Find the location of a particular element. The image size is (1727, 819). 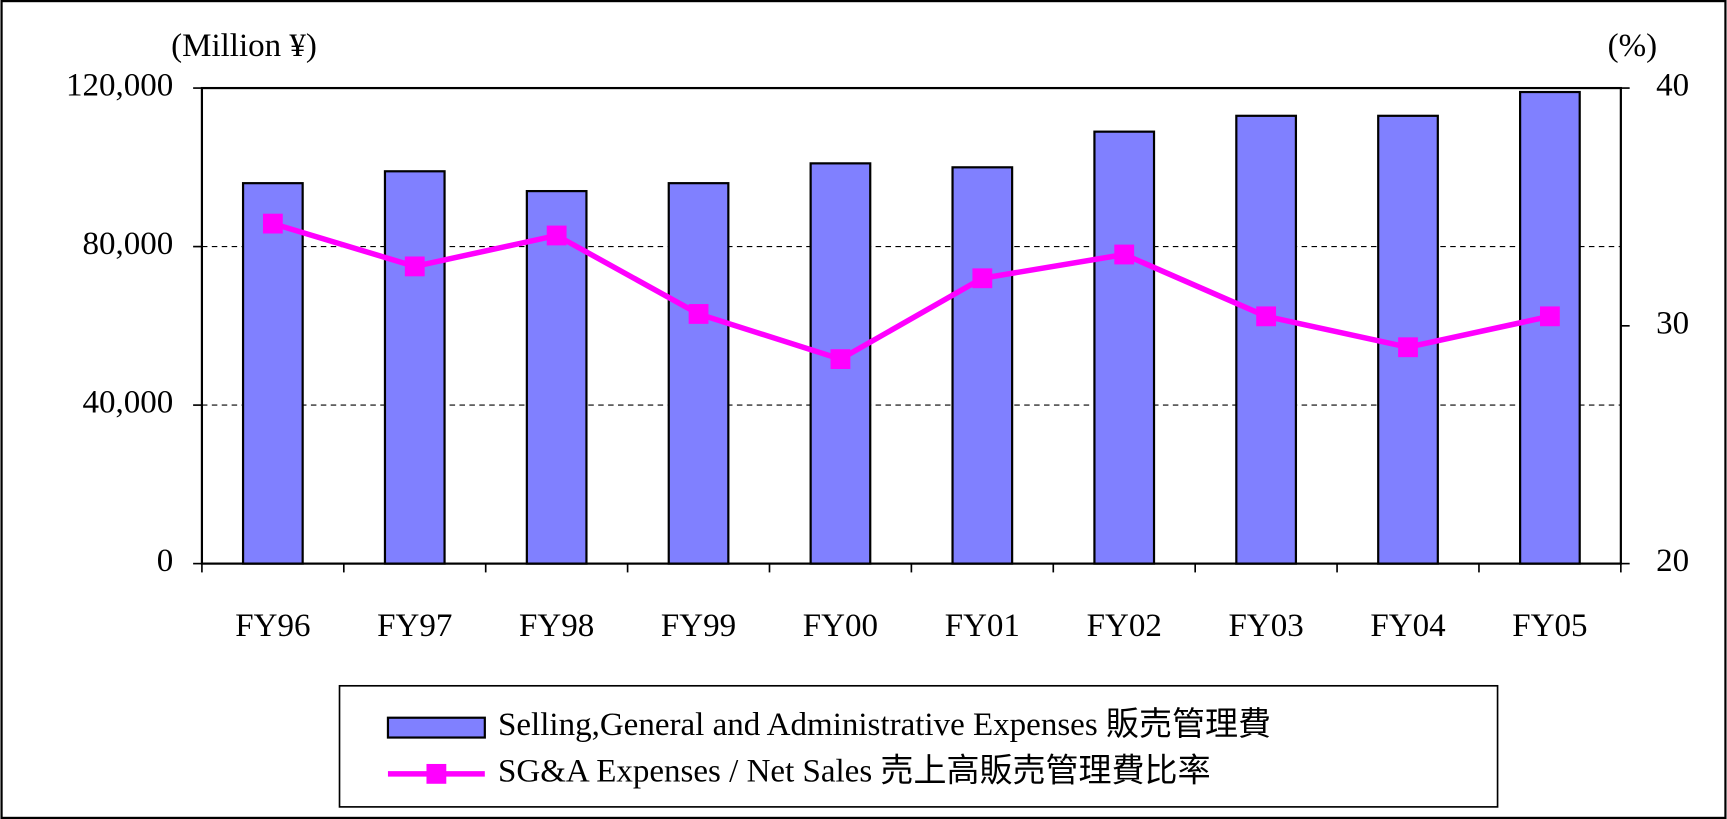

x-tick-label: FY98 is located at coordinates (556, 626).